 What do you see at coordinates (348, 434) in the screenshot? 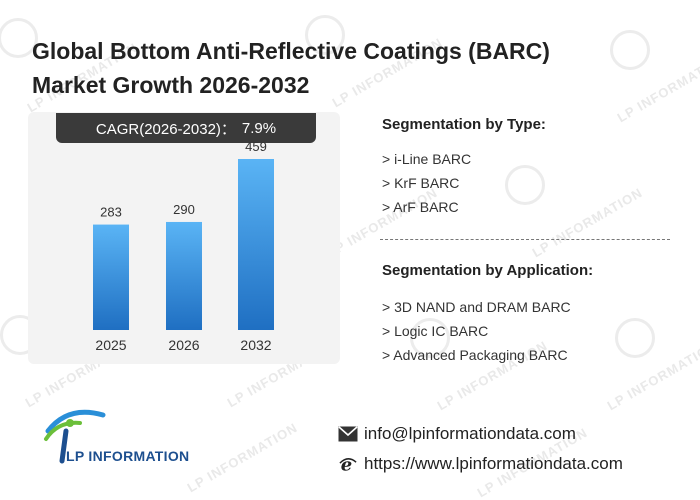
I see `envelope-icon` at bounding box center [348, 434].